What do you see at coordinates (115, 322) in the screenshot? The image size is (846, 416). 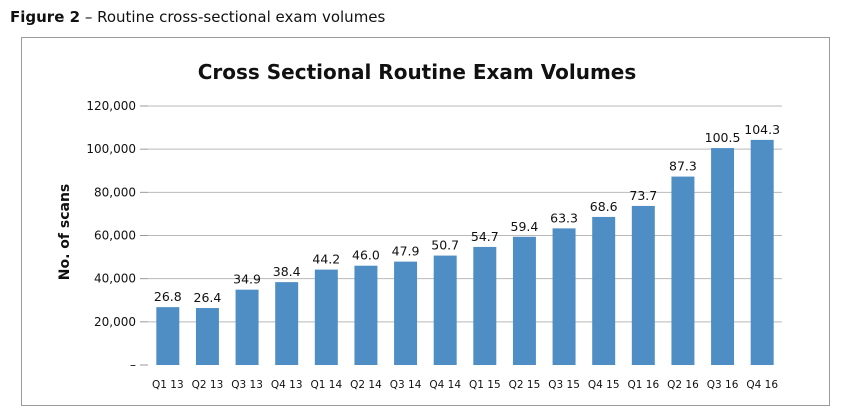 I see `y-tick-label: 20,000` at bounding box center [115, 322].